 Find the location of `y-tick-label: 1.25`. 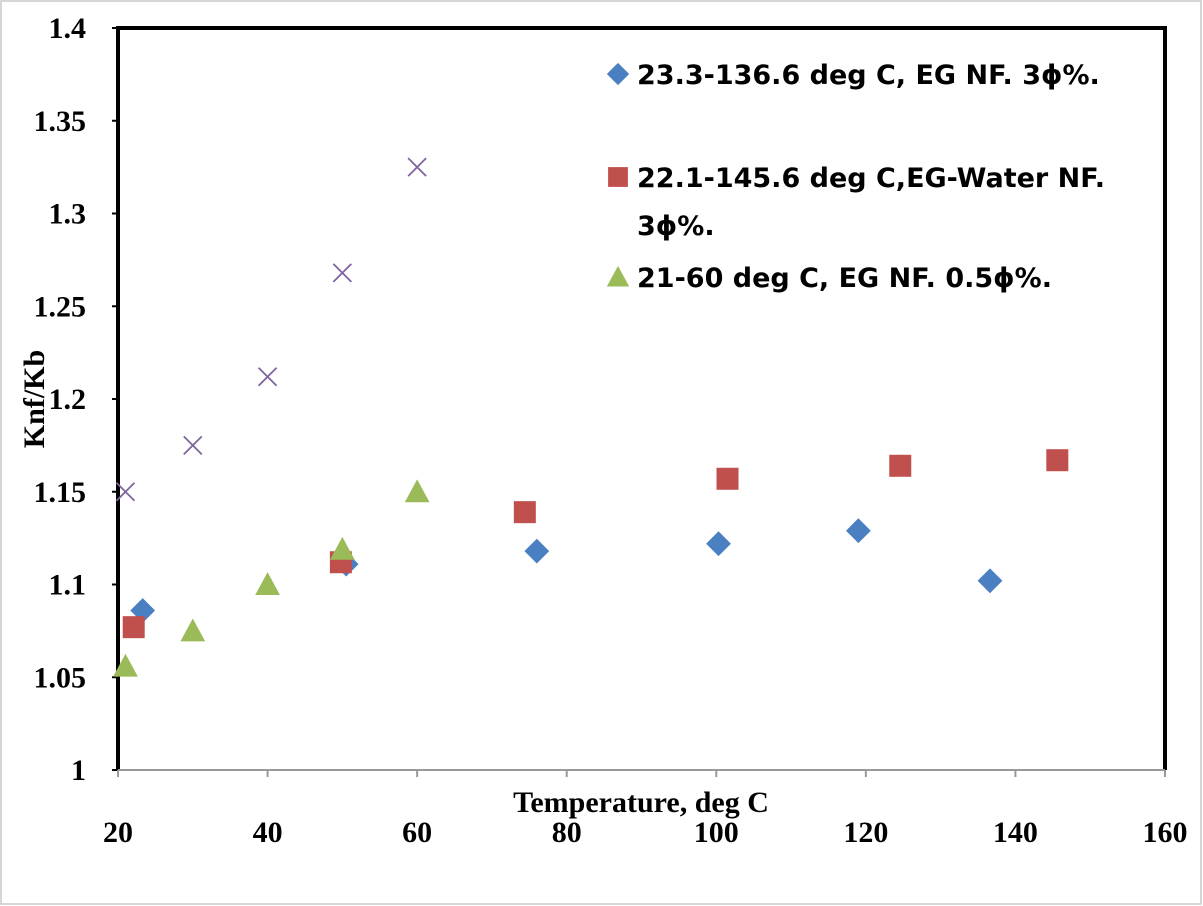

y-tick-label: 1.25 is located at coordinates (60, 306).